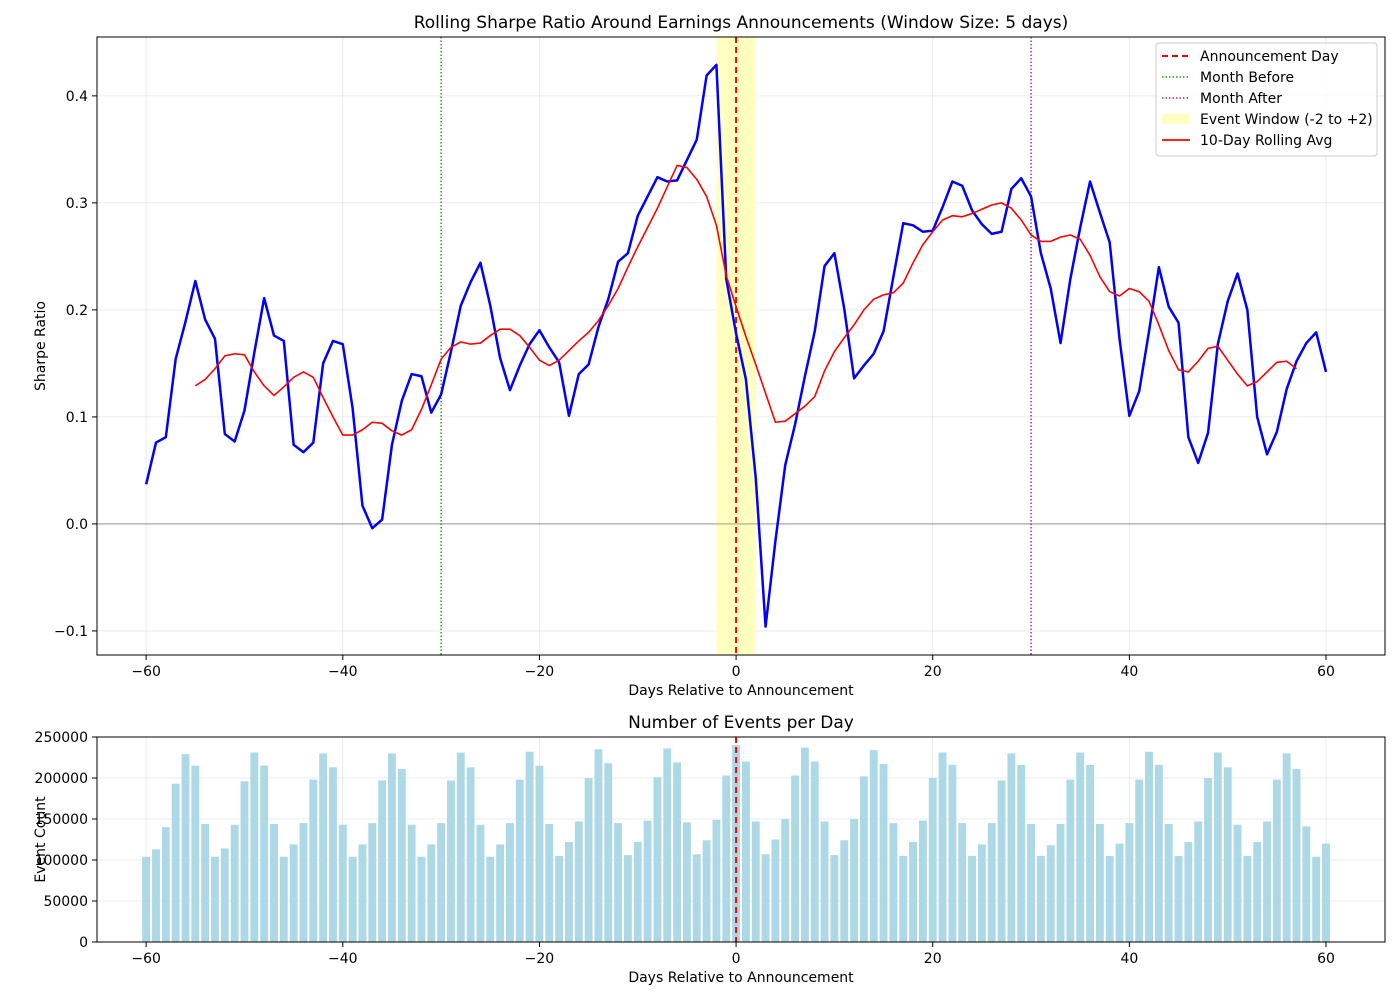 This screenshot has width=1400, height=1000. What do you see at coordinates (540, 672) in the screenshot?
I see `x-tick-label: −20` at bounding box center [540, 672].